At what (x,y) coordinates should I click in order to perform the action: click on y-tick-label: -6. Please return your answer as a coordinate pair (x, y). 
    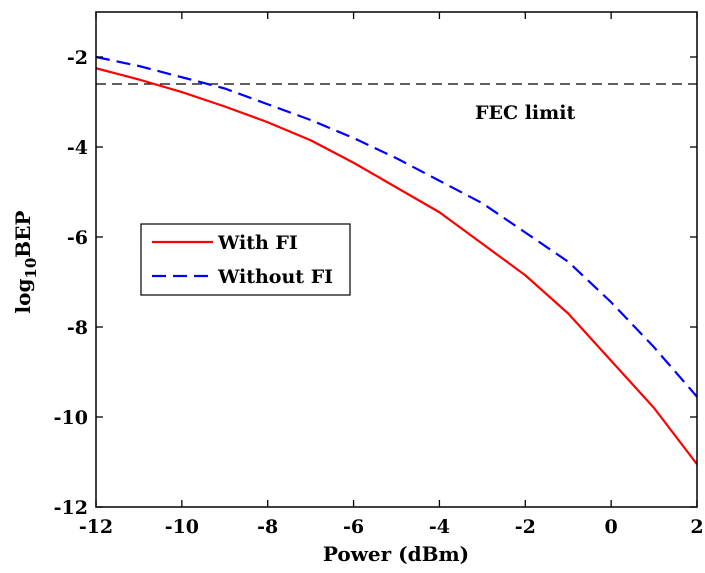
    Looking at the image, I should click on (77, 238).